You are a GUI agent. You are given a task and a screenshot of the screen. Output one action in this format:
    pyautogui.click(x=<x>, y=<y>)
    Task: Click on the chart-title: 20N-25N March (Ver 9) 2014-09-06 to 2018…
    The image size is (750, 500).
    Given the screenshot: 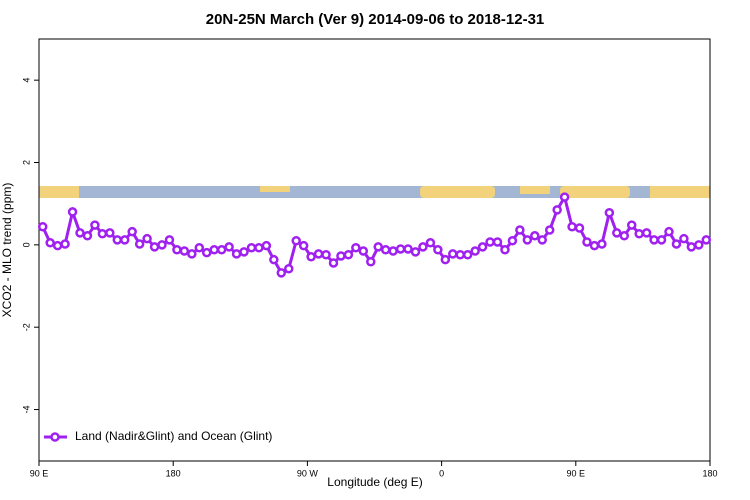 What is the action you would take?
    pyautogui.click(x=375, y=19)
    